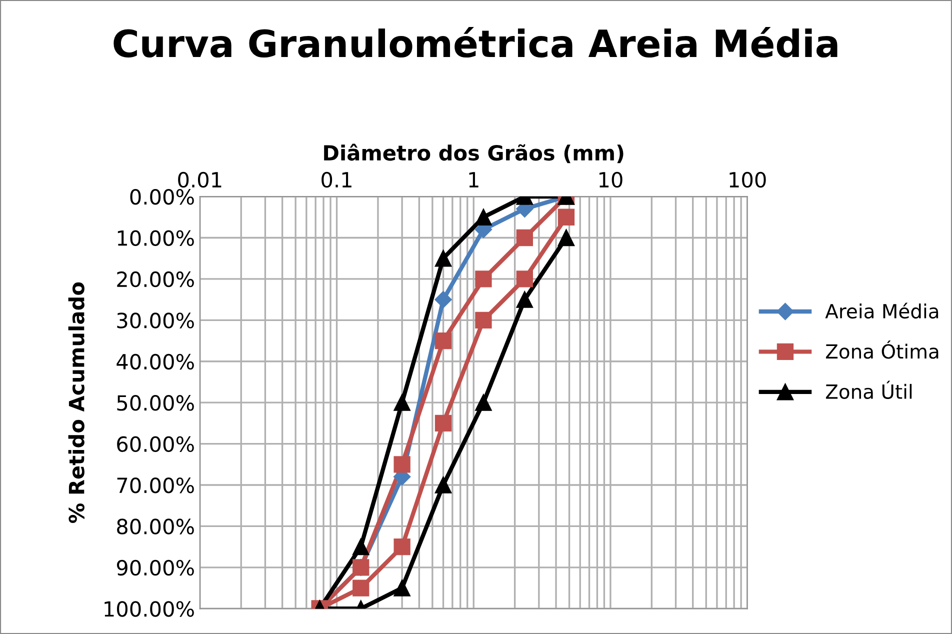 Image resolution: width=952 pixels, height=634 pixels. What do you see at coordinates (155, 444) in the screenshot?
I see `y-tick-label: 60.00%` at bounding box center [155, 444].